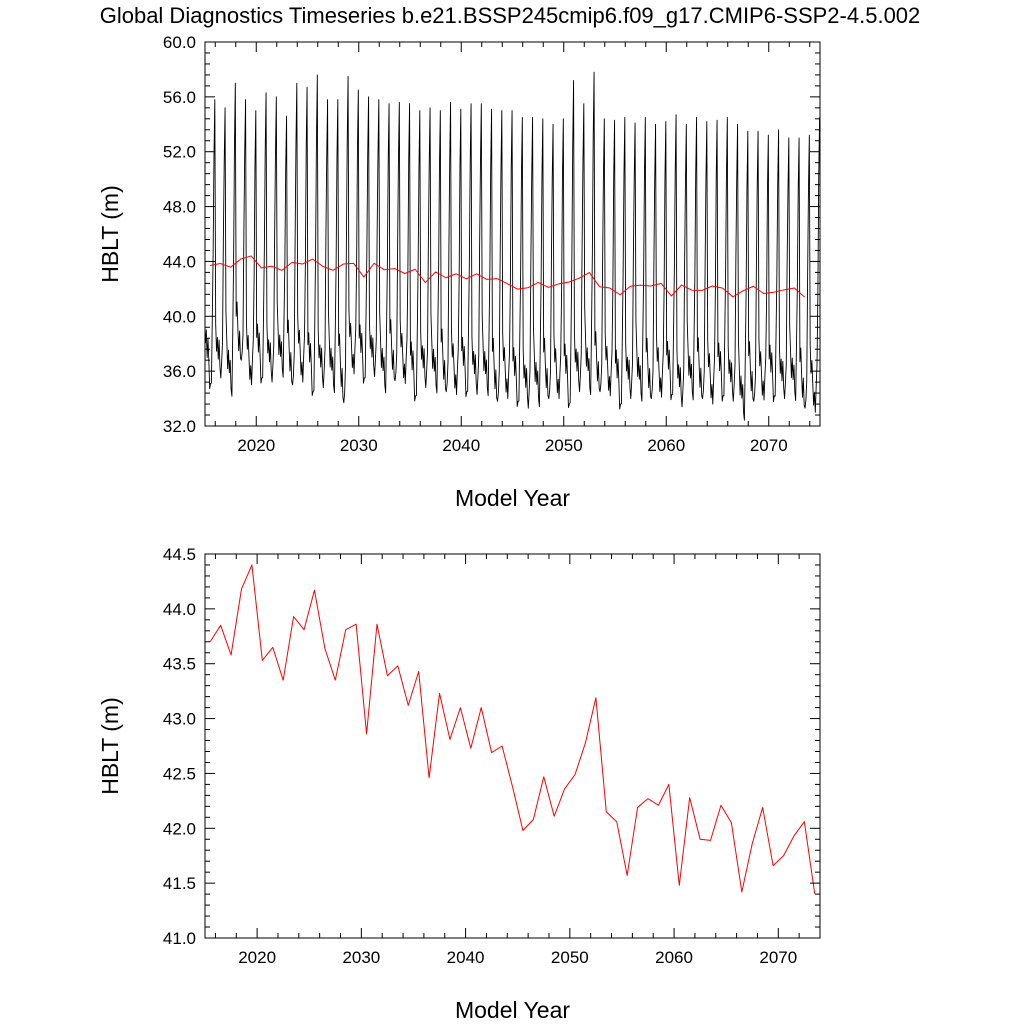 The image size is (1024, 1024). I want to click on y-tick-label: 36.0, so click(179, 371).